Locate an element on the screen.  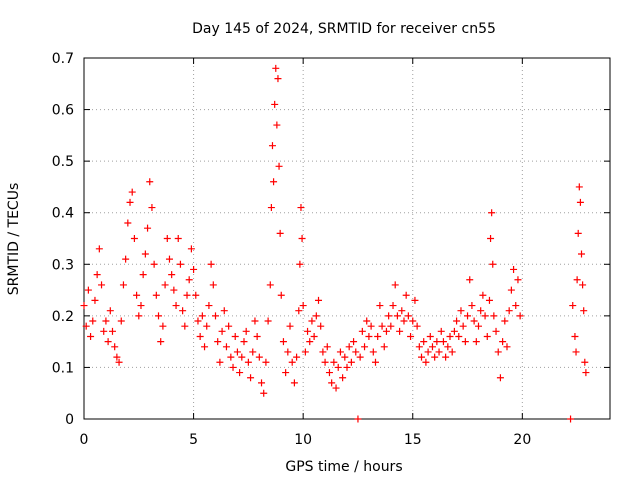
y-tick-label: 0.5 is located at coordinates (63, 162).